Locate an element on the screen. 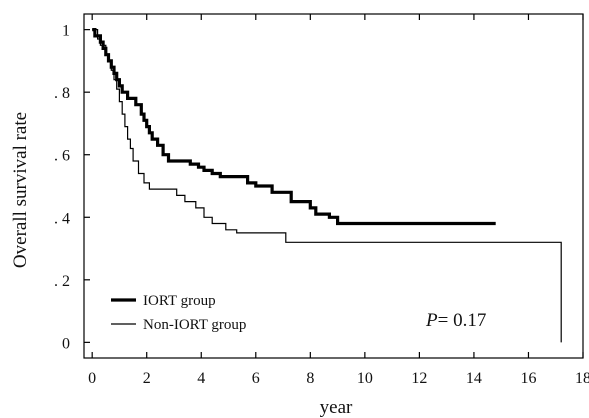 The image size is (589, 418). x-tick-label: 10 is located at coordinates (365, 378).